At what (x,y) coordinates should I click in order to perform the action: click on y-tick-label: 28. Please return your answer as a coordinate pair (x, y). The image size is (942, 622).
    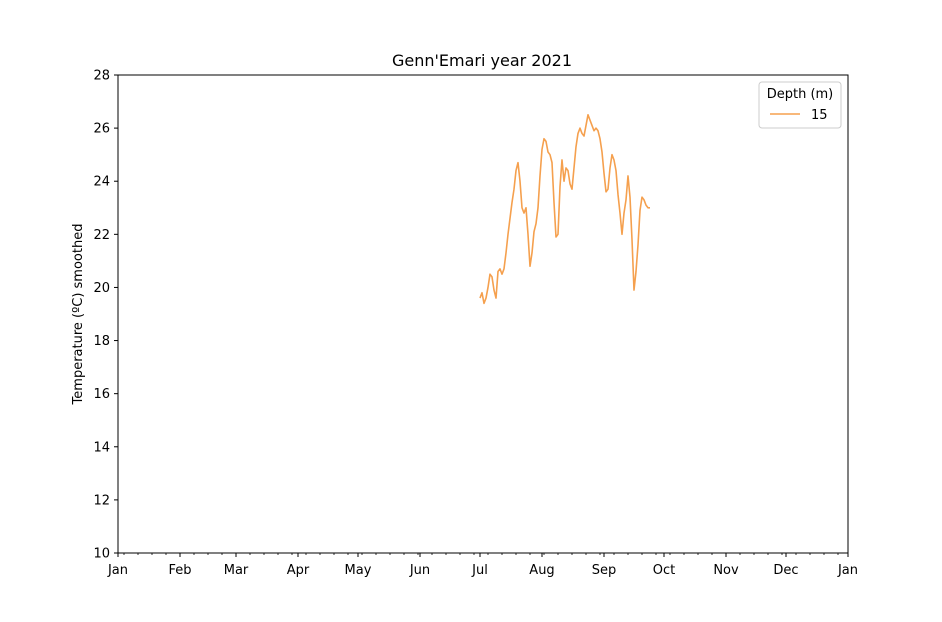
    Looking at the image, I should click on (101, 76).